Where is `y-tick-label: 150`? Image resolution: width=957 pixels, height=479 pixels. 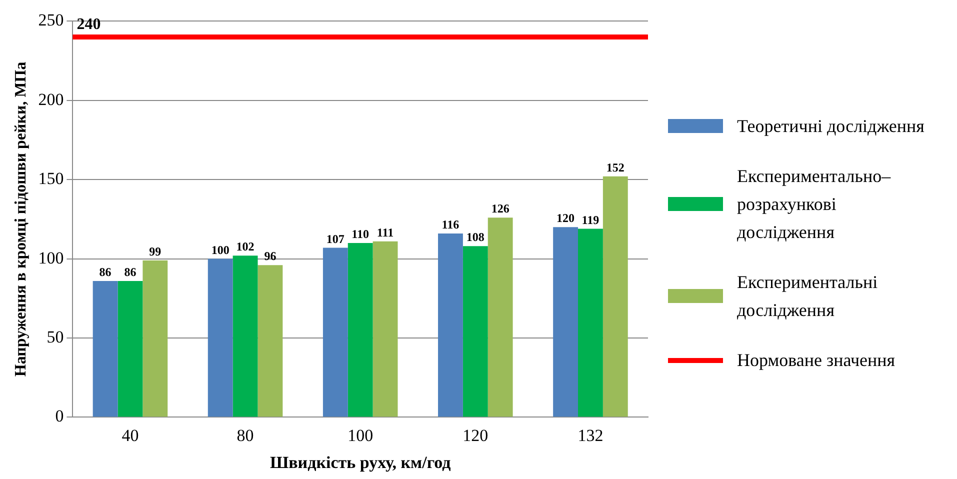 y-tick-label: 150 is located at coordinates (51, 178).